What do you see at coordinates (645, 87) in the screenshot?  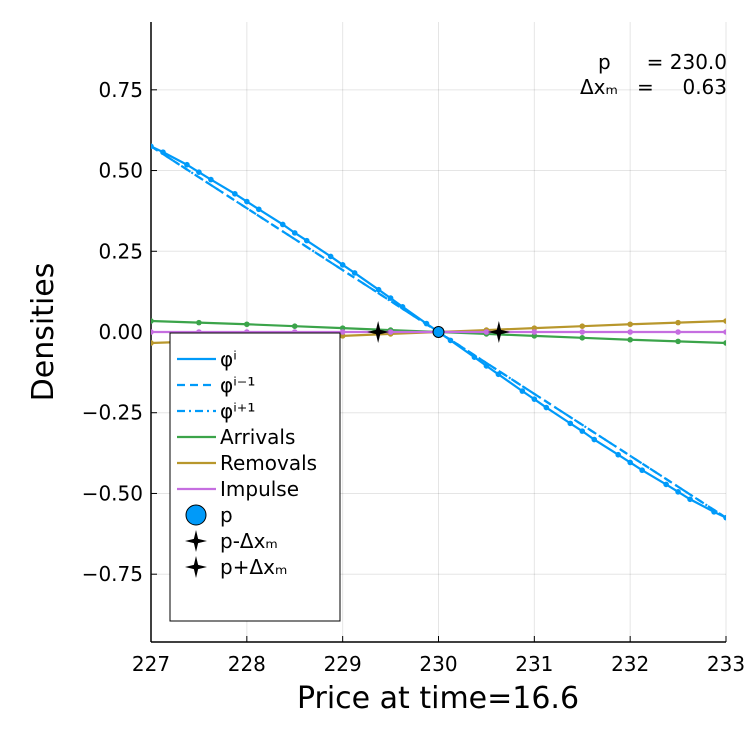 I see `annotation-dx-eq: =` at bounding box center [645, 87].